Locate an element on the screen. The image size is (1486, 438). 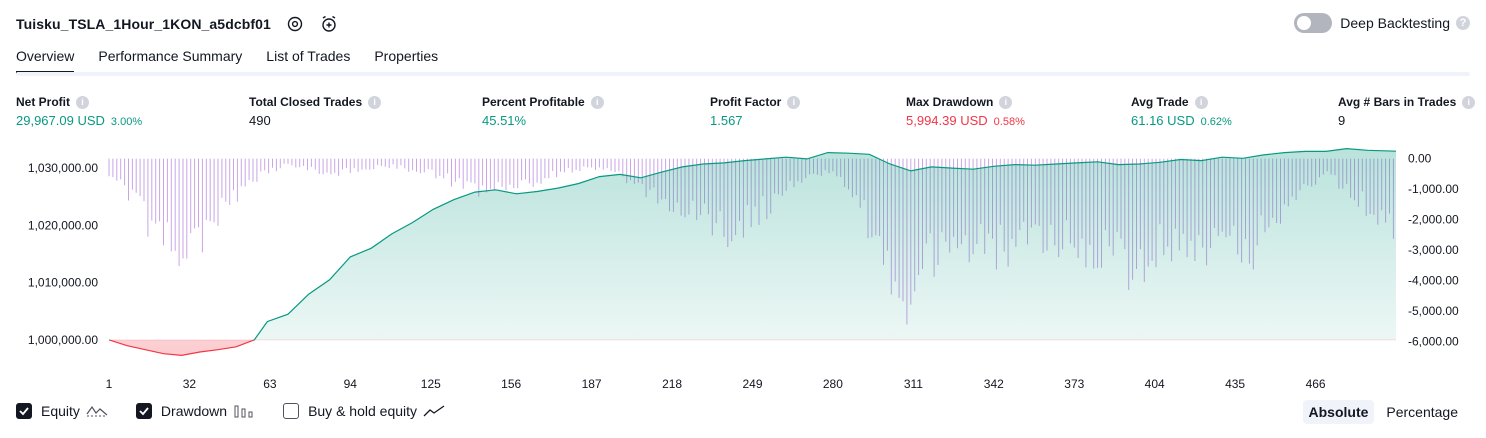
x-tick-label: 280 is located at coordinates (833, 384).